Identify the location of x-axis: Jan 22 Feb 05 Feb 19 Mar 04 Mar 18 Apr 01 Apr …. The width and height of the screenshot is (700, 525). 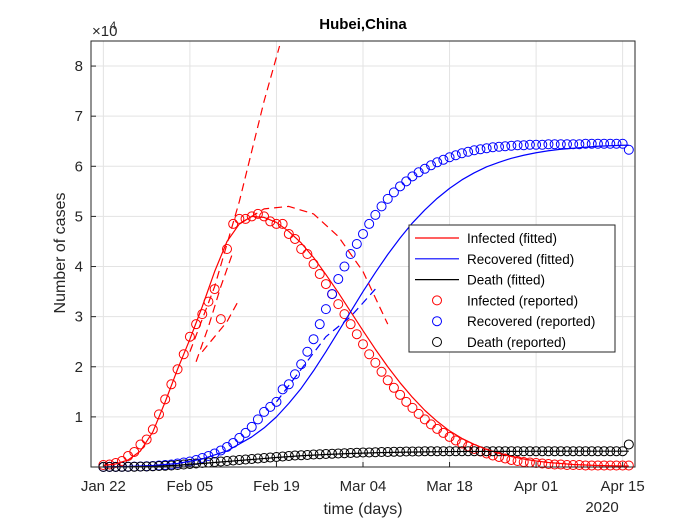
(363, 478).